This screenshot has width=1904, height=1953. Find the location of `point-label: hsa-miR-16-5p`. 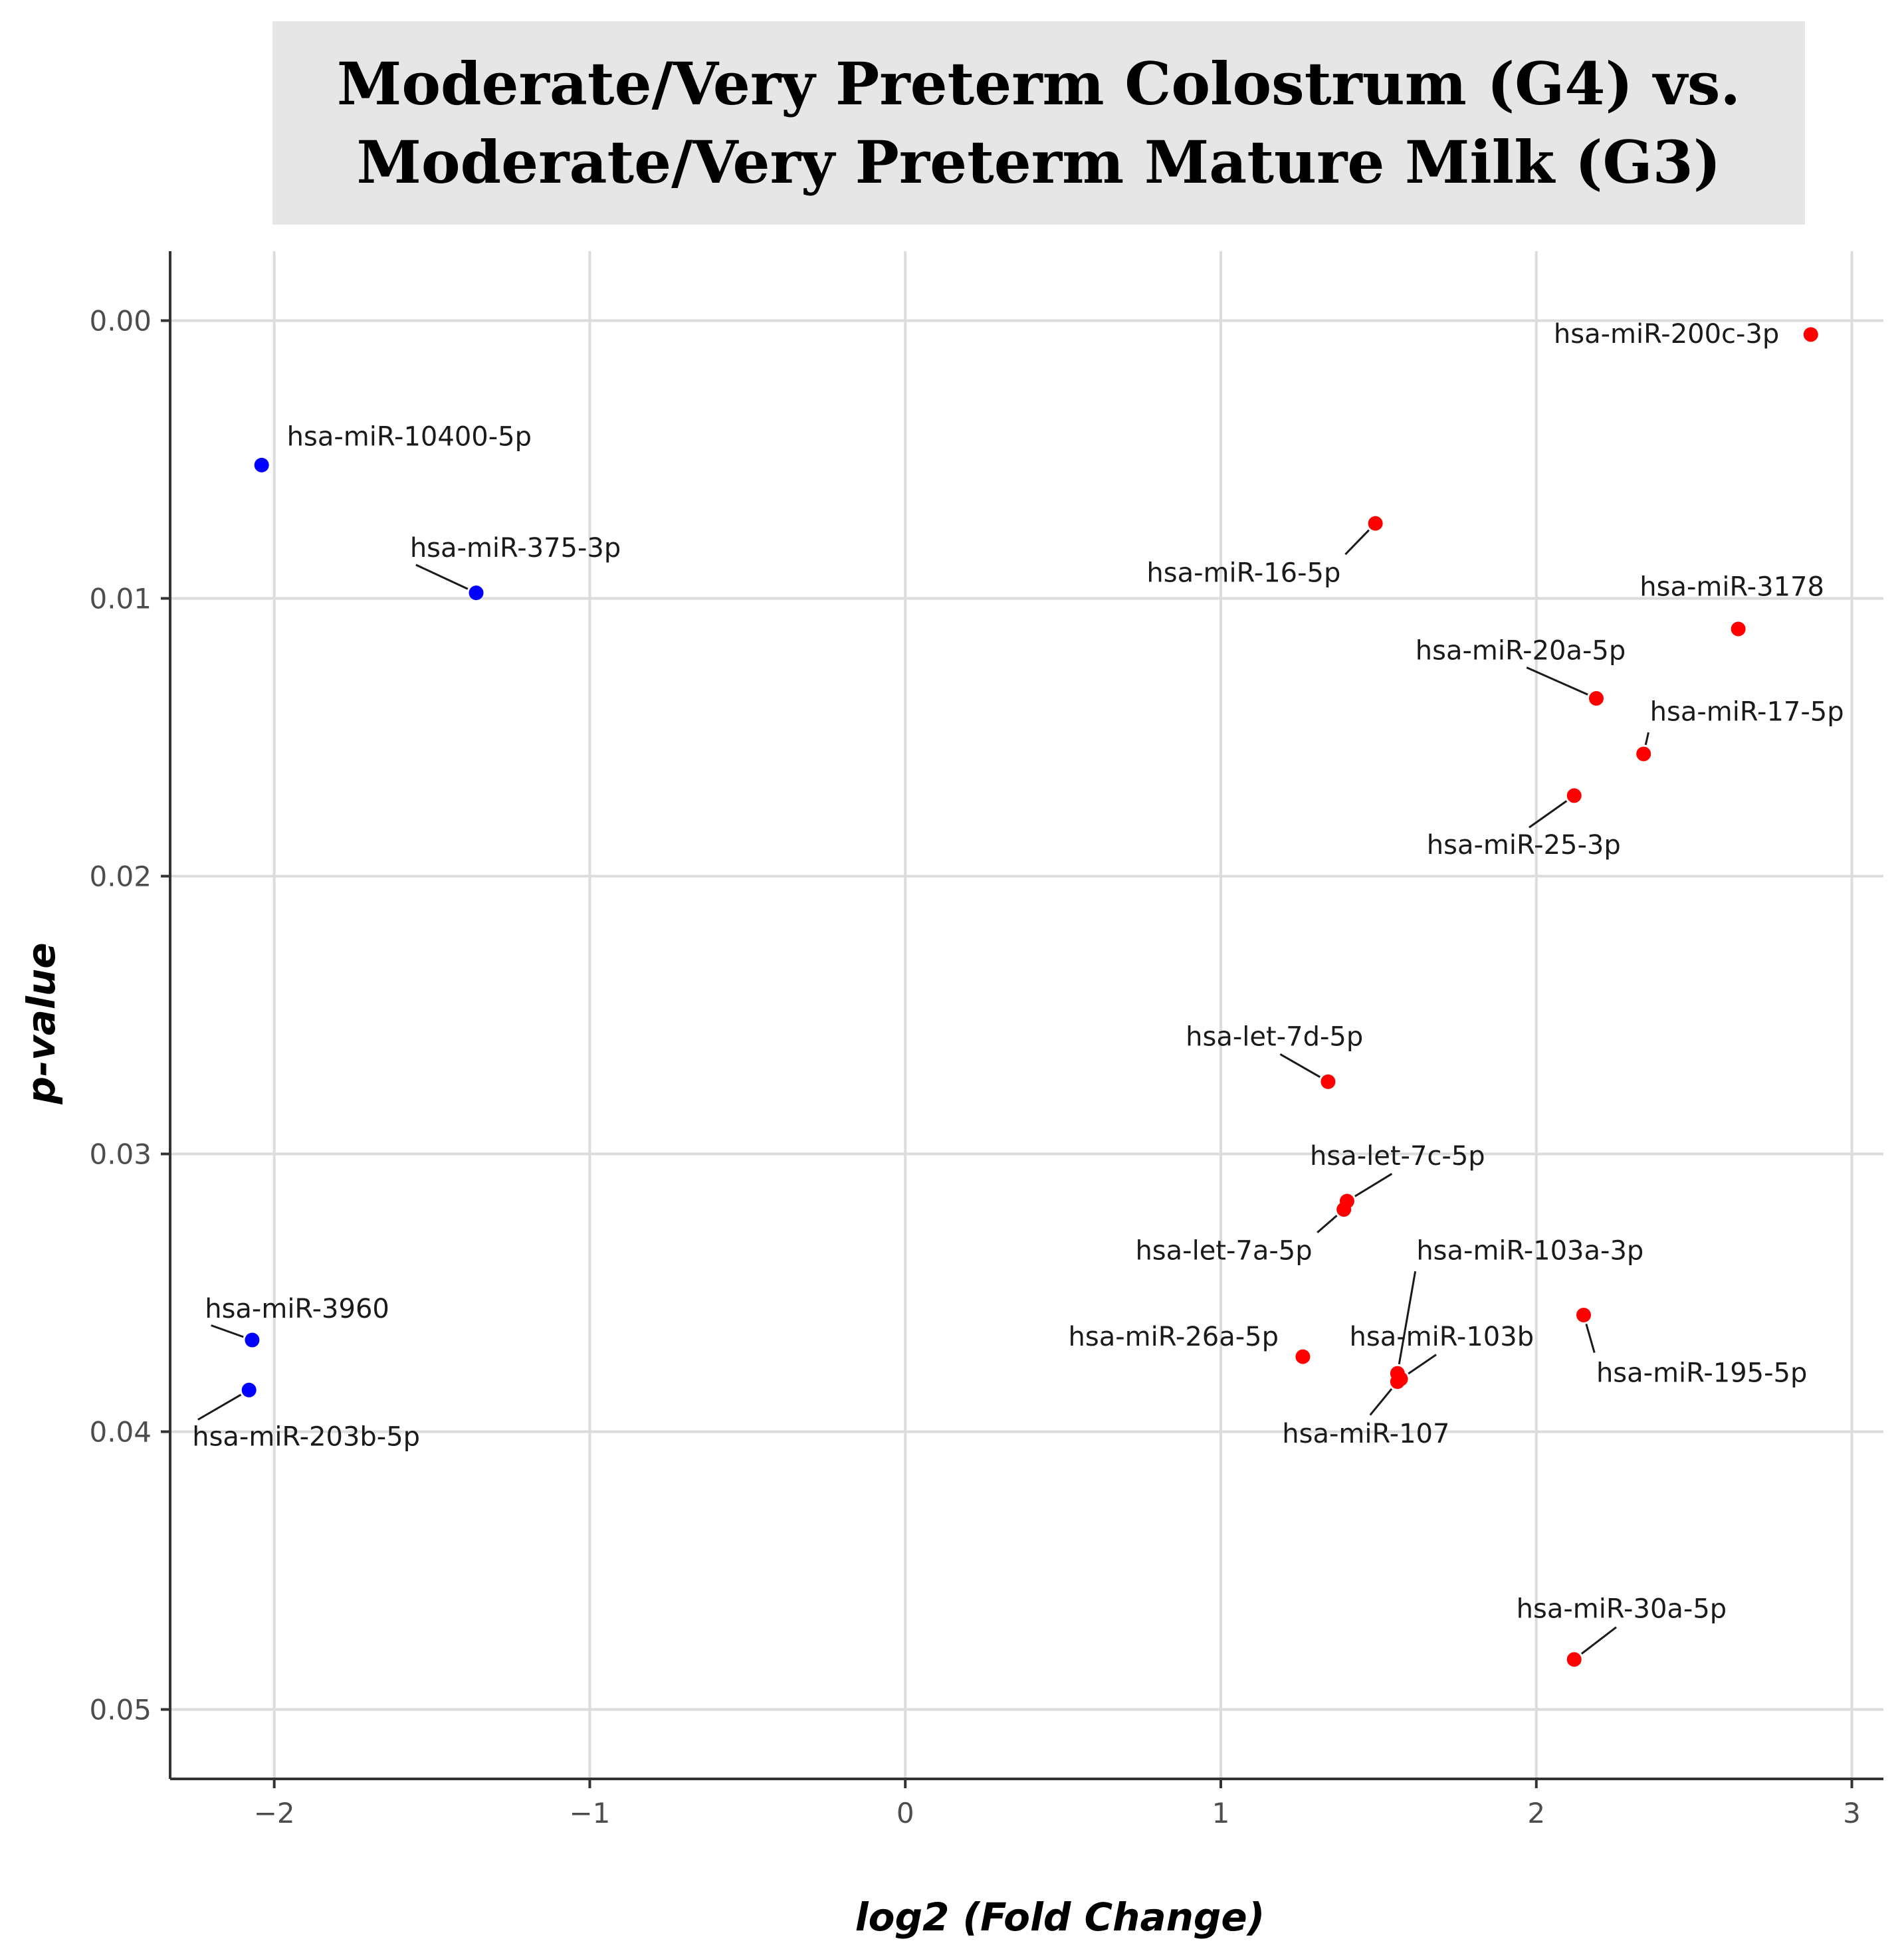

point-label: hsa-miR-16-5p is located at coordinates (1243, 573).